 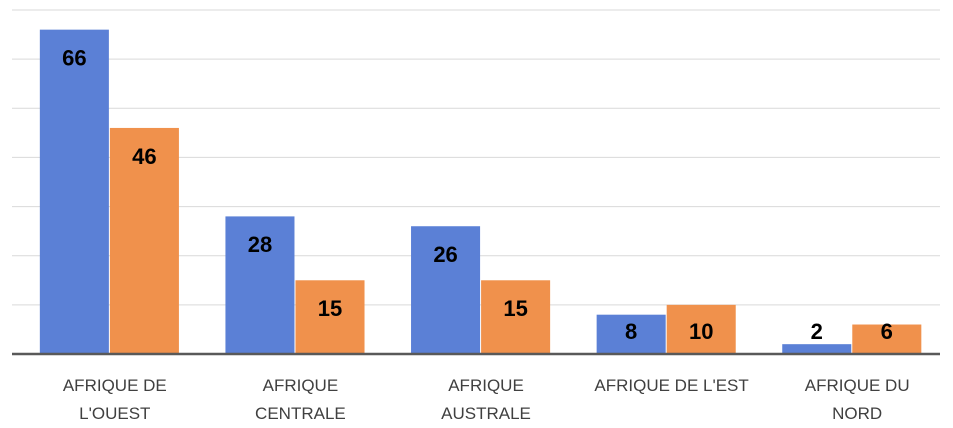 What do you see at coordinates (701, 331) in the screenshot?
I see `data-label: 10` at bounding box center [701, 331].